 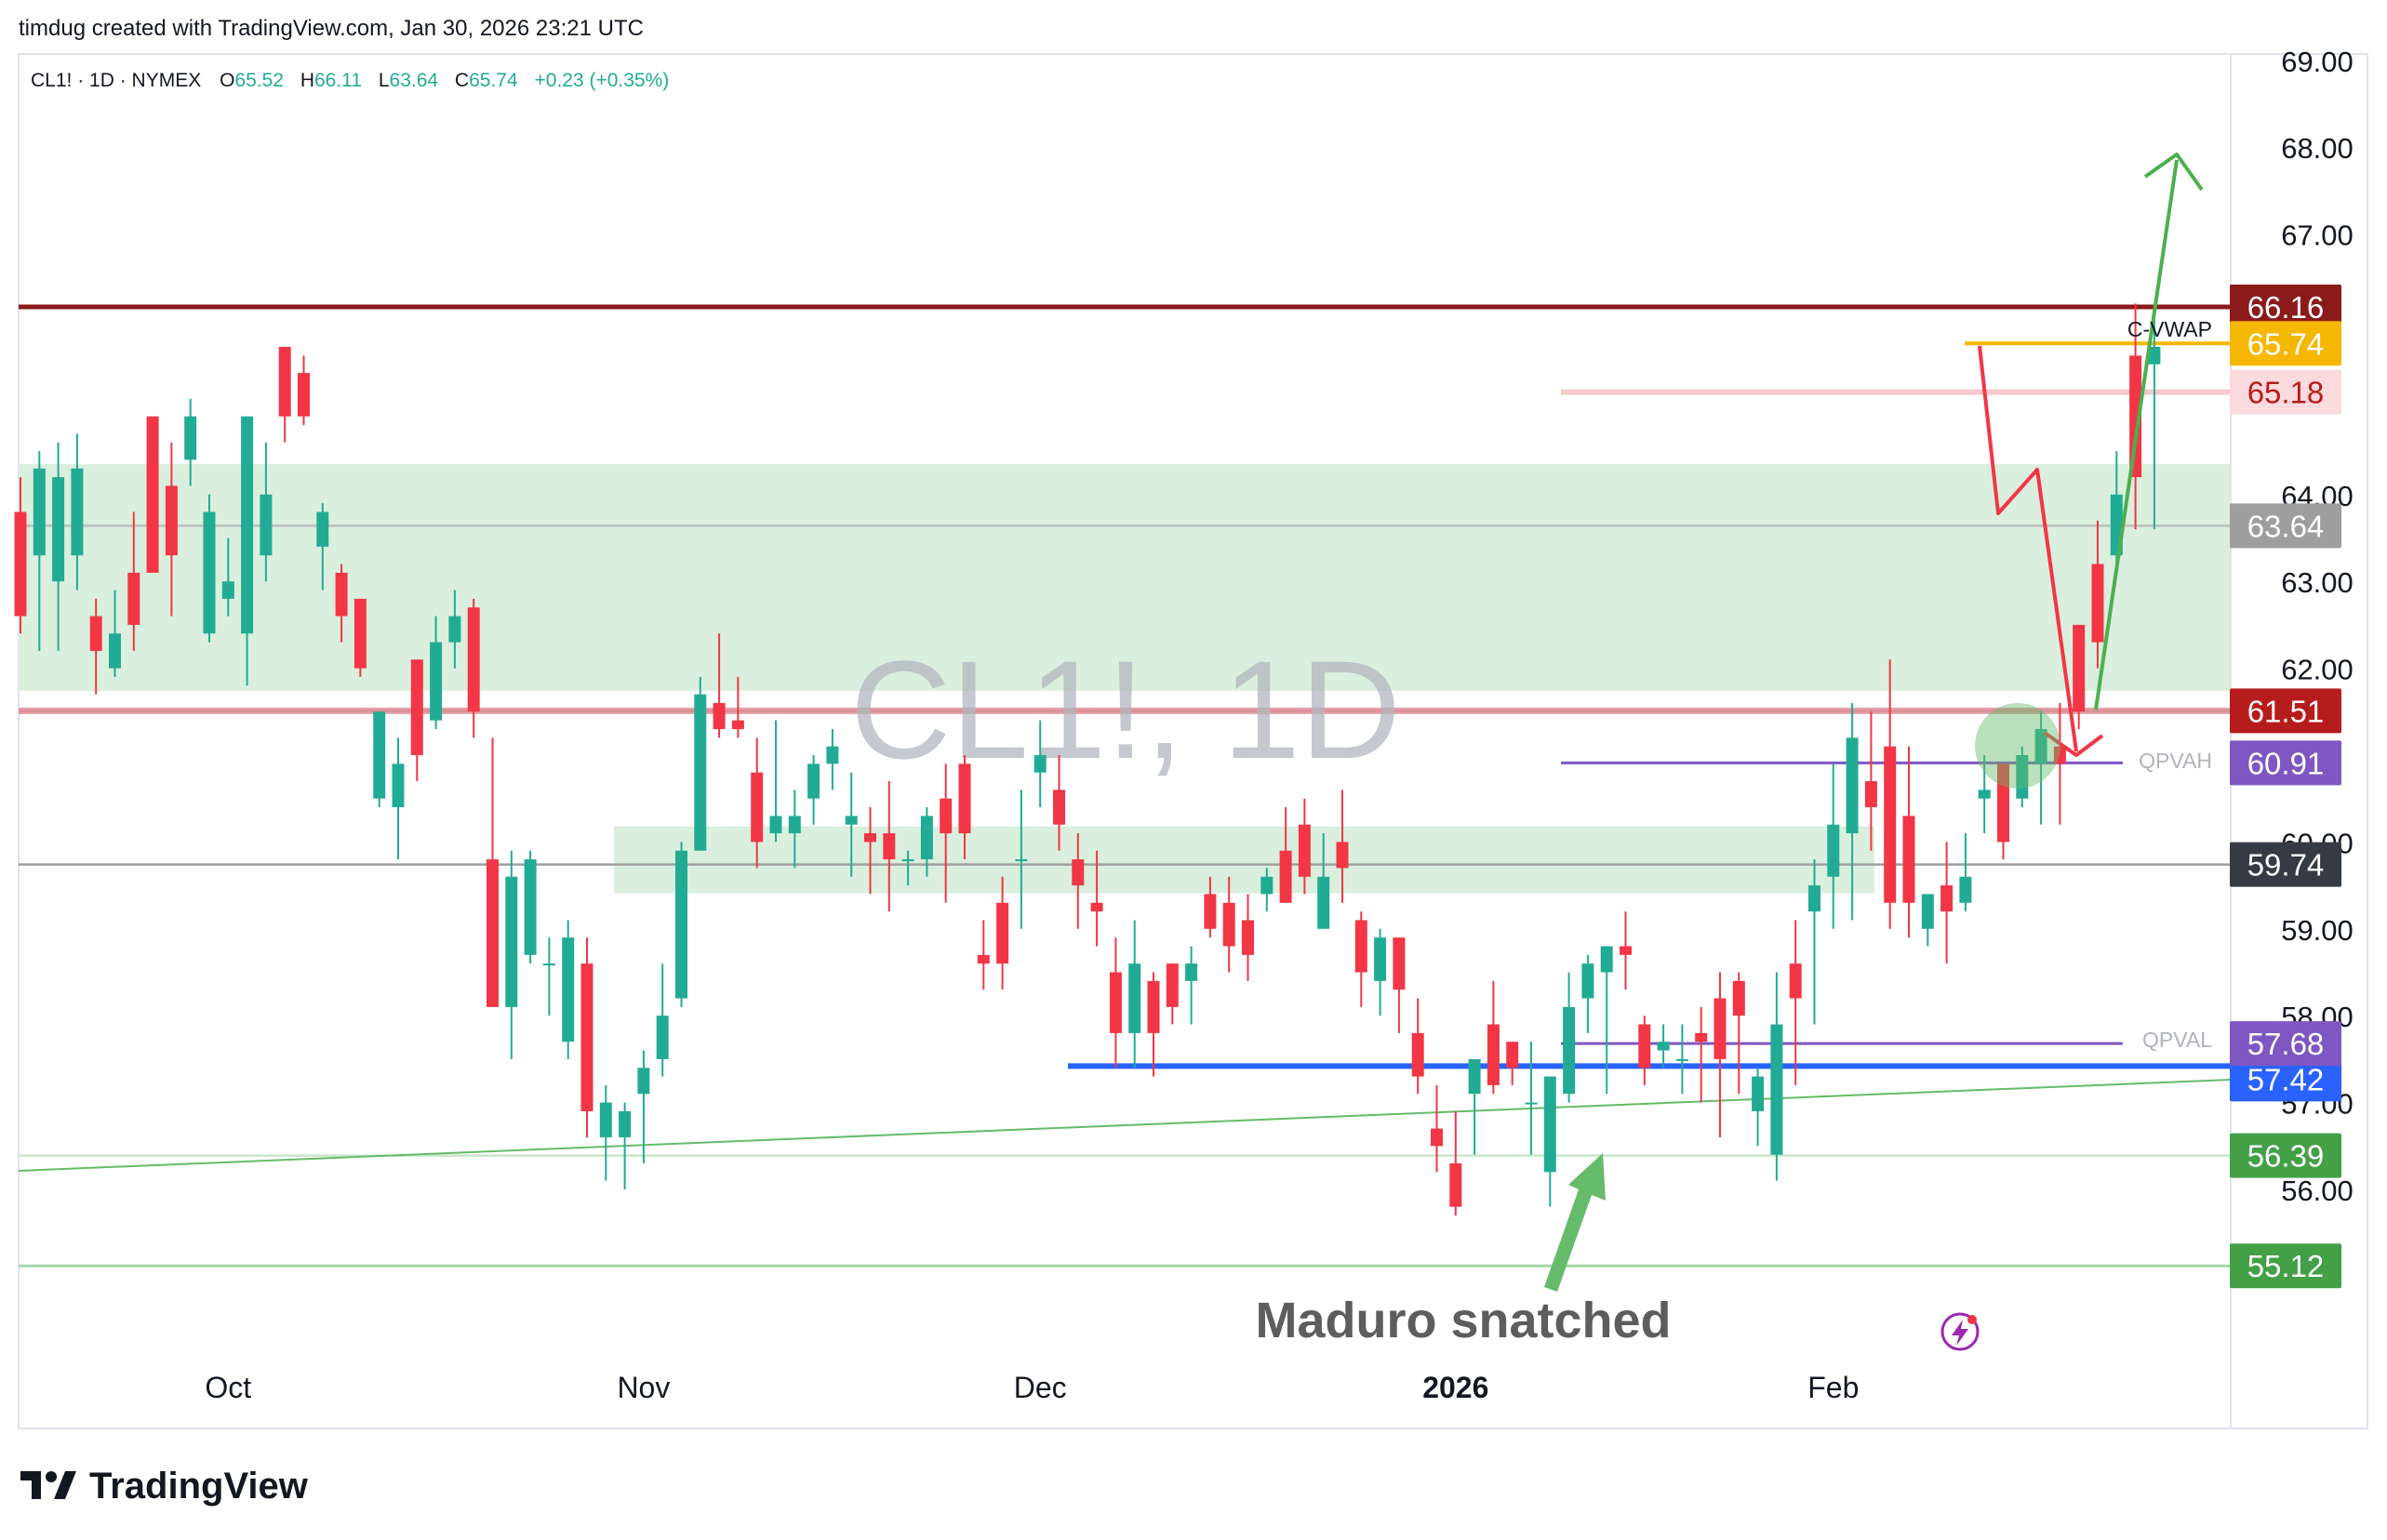 I want to click on annotation-arrow-icon, so click(x=1575, y=1222).